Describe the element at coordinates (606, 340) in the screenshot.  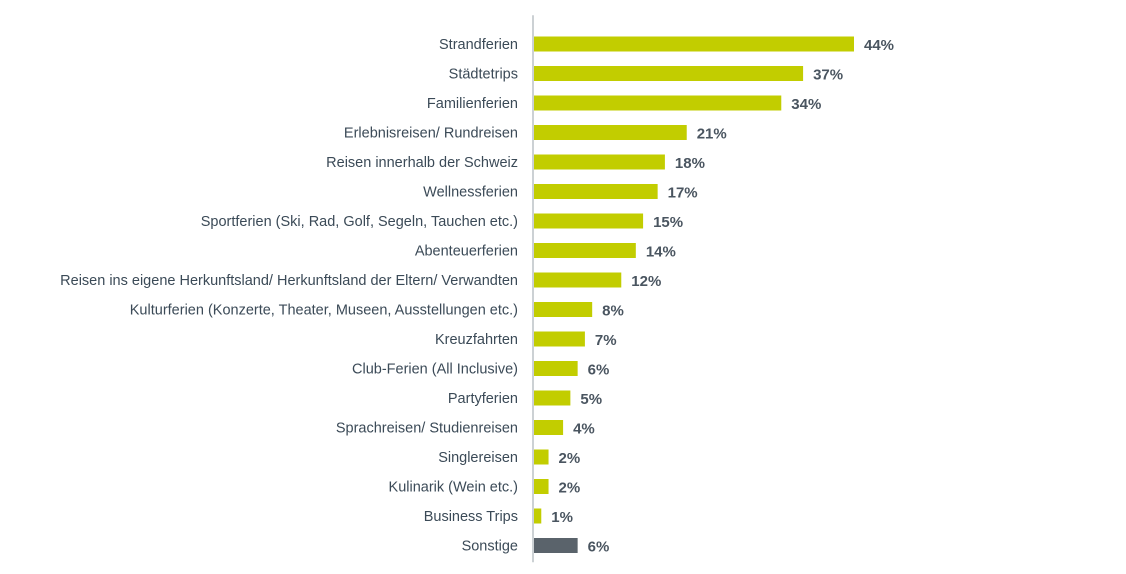
I see `value-label: 7%` at that location.